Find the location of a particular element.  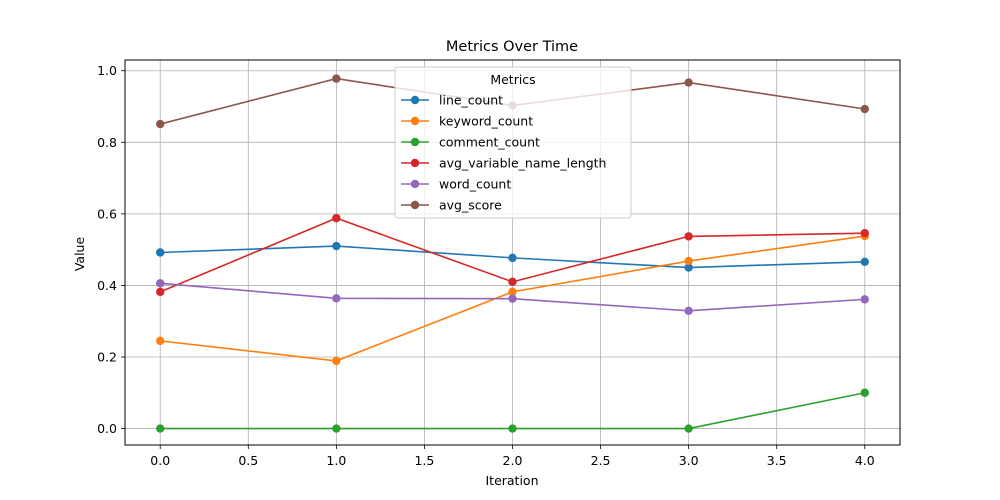

legend-box is located at coordinates (513, 142).